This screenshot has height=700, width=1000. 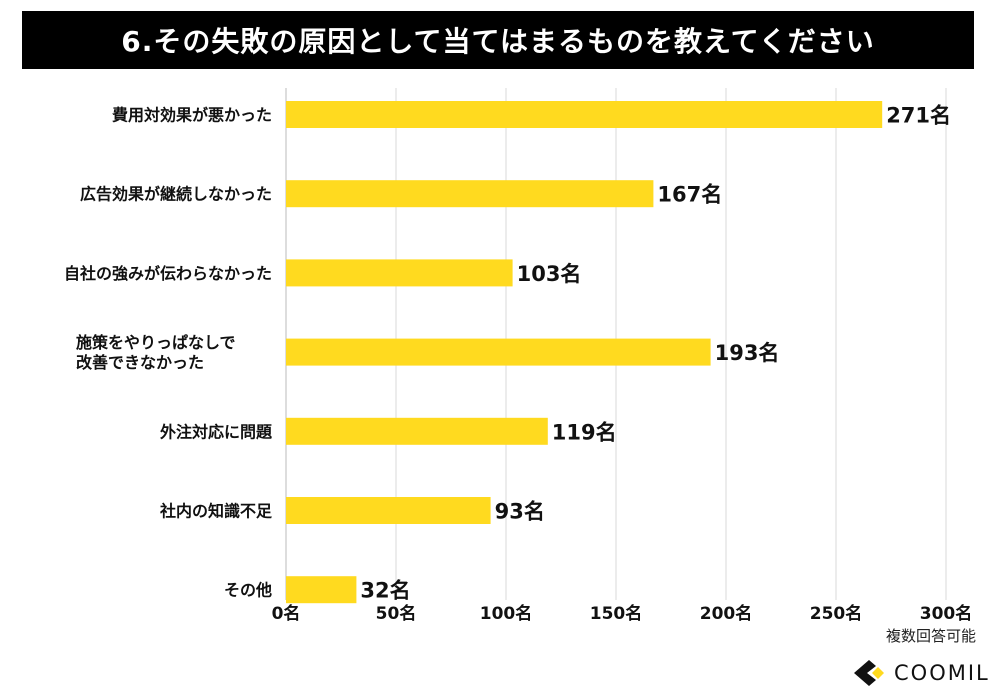 I want to click on x-tick-label: 150名, so click(x=616, y=613).